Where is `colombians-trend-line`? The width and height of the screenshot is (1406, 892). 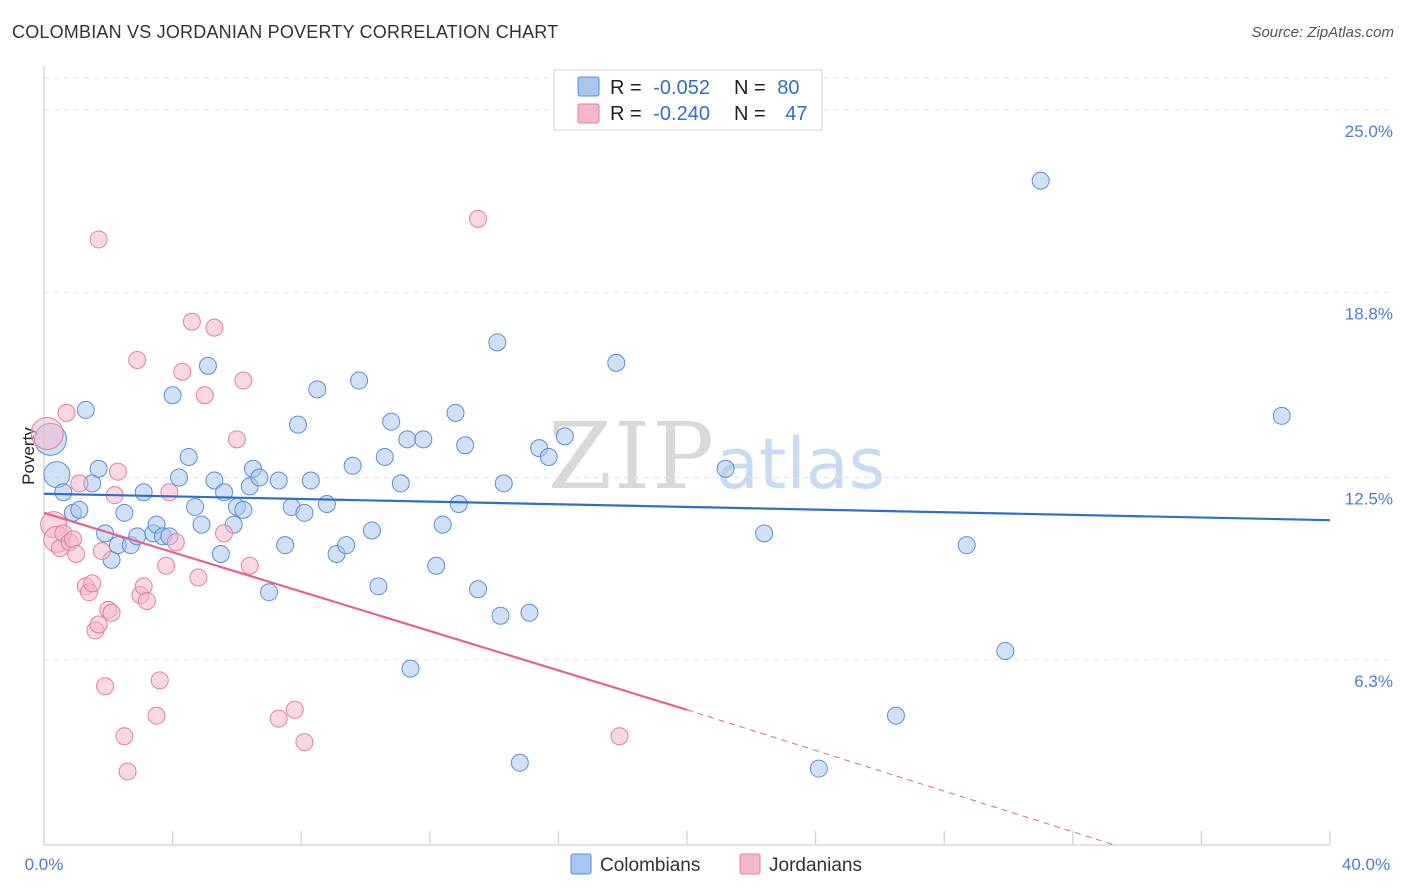 colombians-trend-line is located at coordinates (687, 507).